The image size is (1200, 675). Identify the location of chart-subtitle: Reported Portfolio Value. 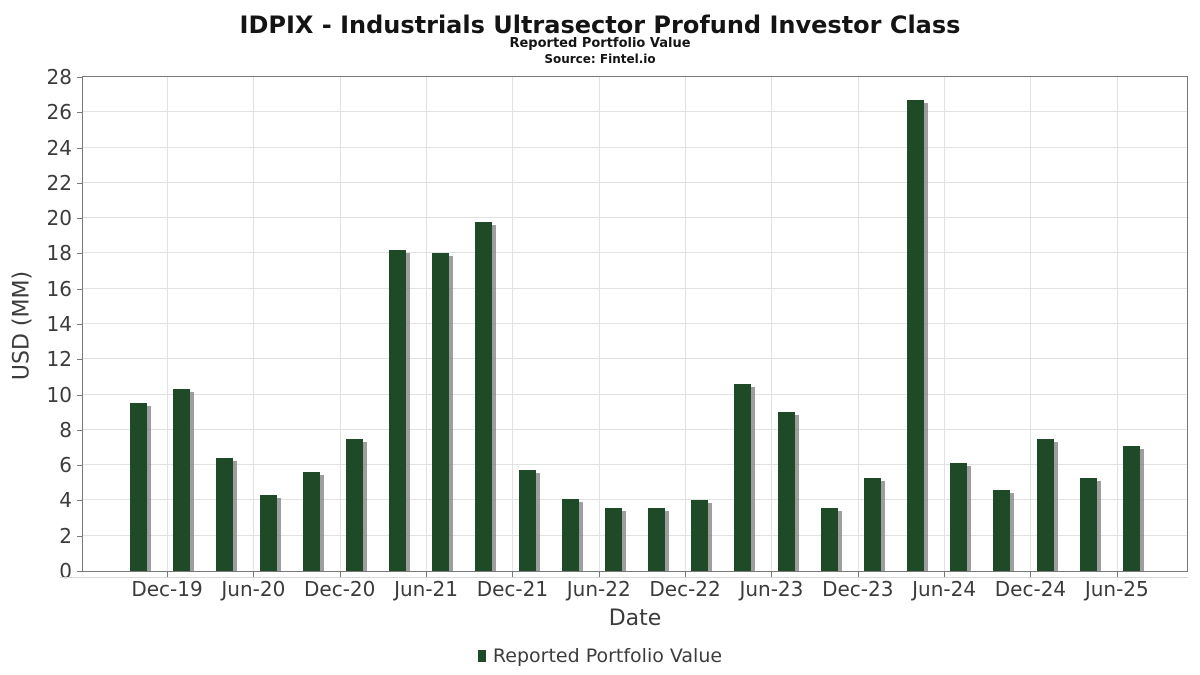
(600, 43).